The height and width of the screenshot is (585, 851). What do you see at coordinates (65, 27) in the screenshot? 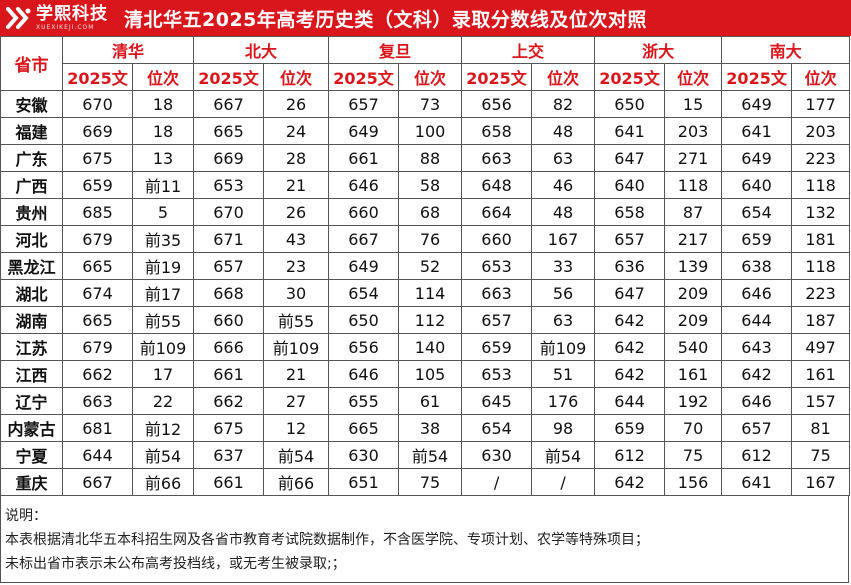
I see `brand-subtitle: XUEXIKEJI.COM` at bounding box center [65, 27].